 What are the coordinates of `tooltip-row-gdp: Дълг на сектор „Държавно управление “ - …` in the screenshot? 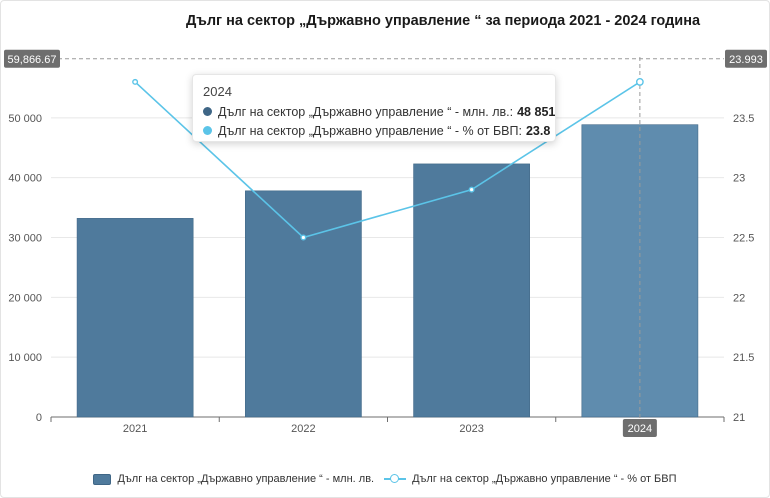 It's located at (374, 130).